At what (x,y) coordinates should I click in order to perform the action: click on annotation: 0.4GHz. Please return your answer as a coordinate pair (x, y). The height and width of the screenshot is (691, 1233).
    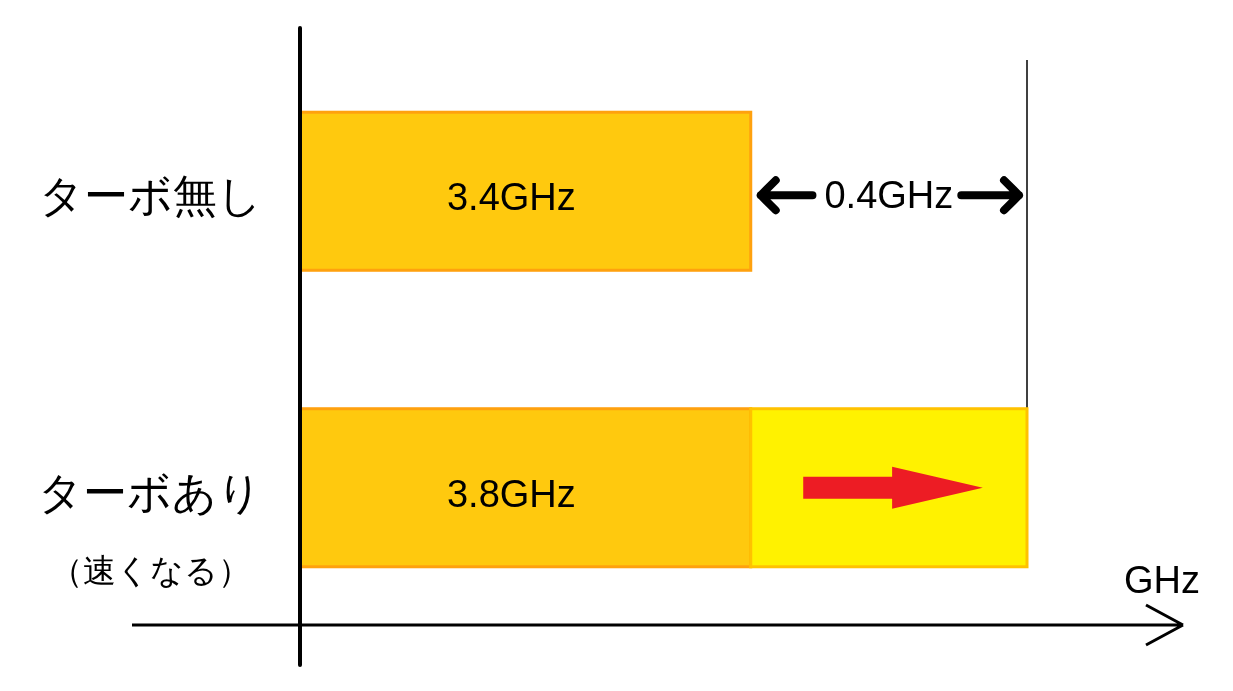
    Looking at the image, I should click on (889, 195).